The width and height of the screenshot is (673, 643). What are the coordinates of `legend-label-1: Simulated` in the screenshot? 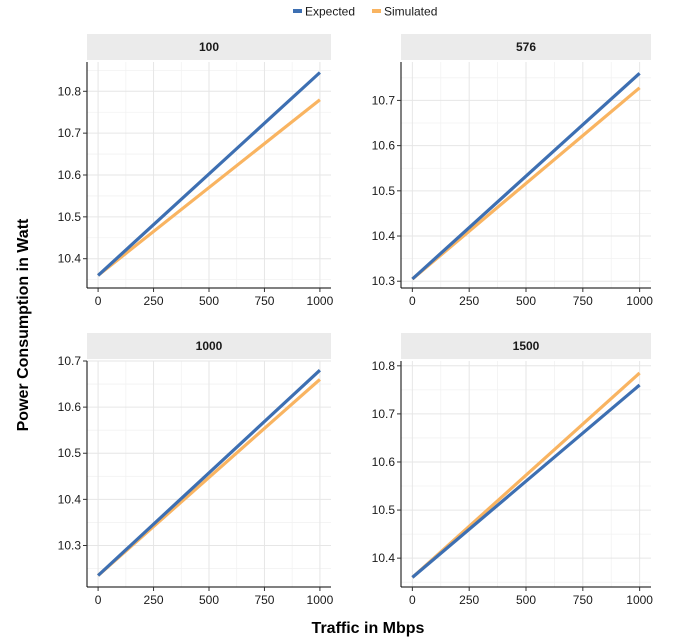 It's located at (410, 12).